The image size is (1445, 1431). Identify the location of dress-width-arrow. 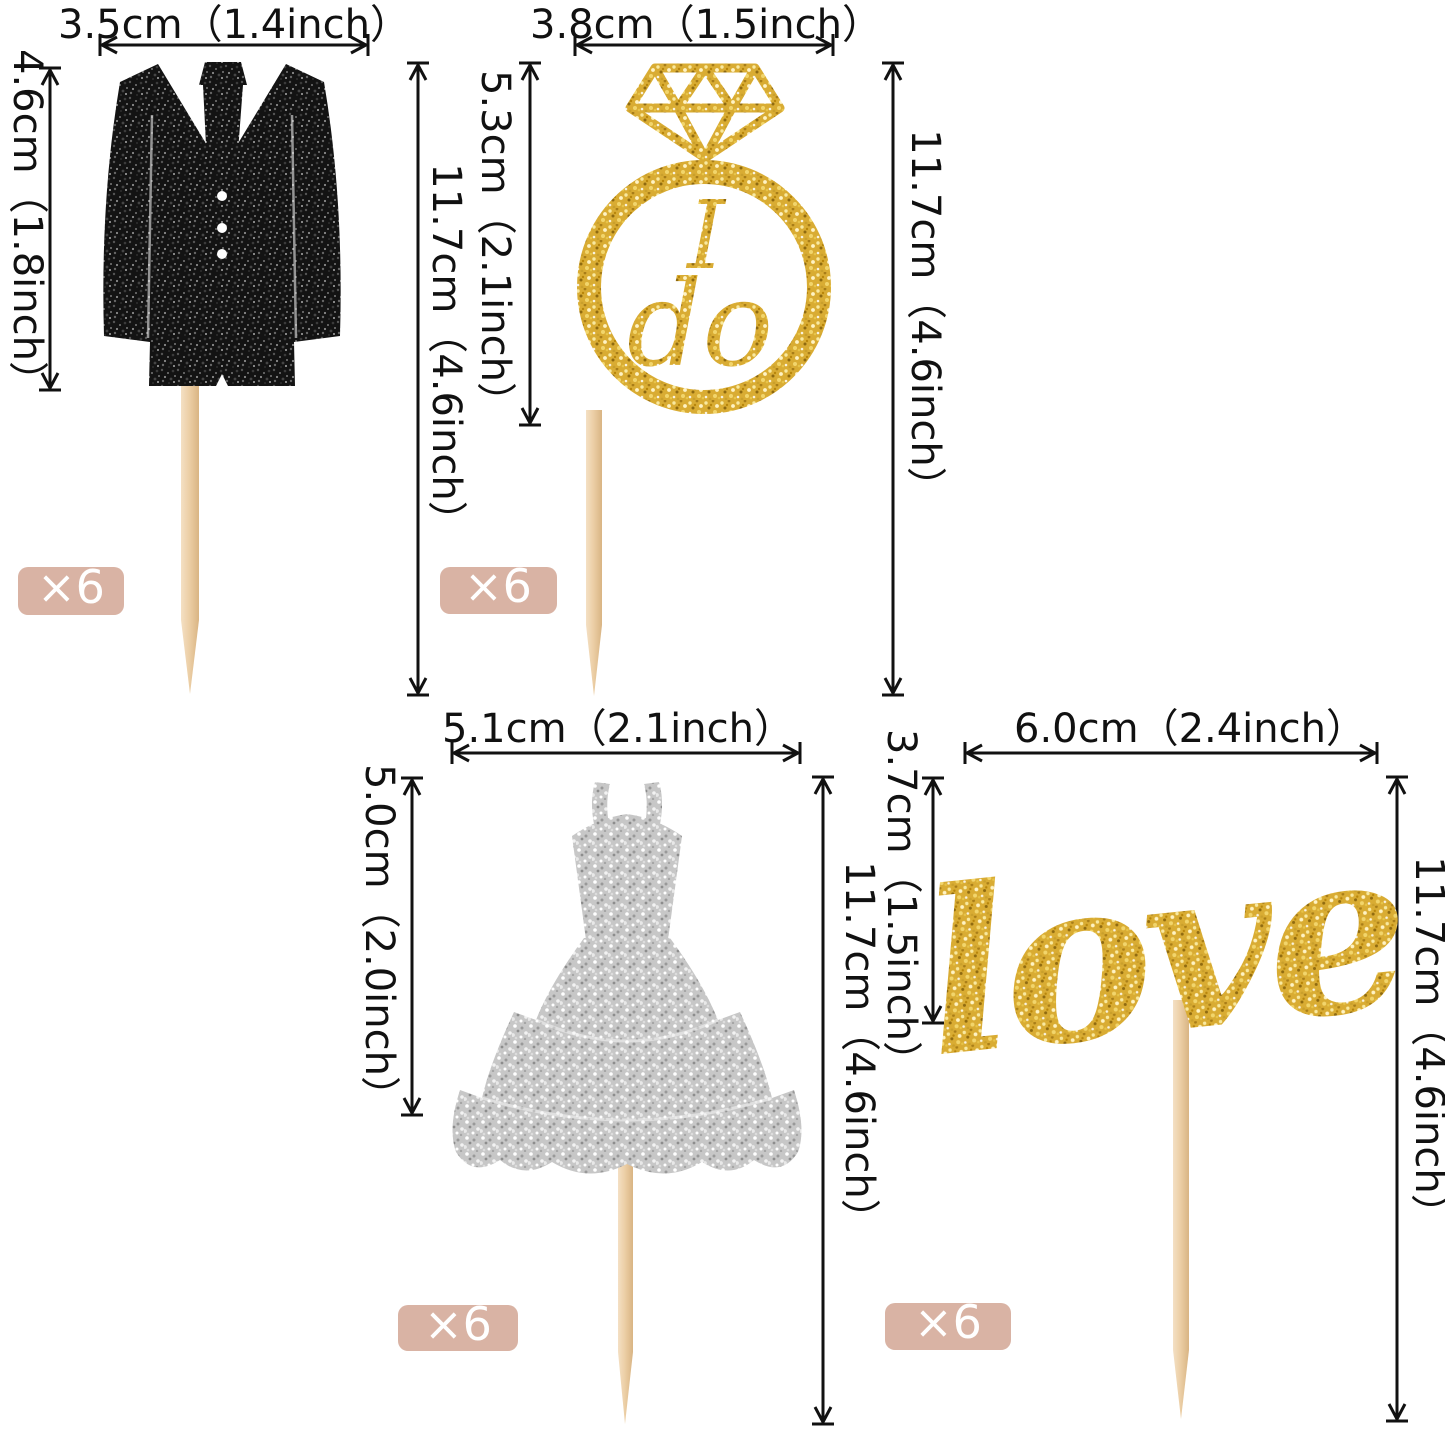
(626, 753).